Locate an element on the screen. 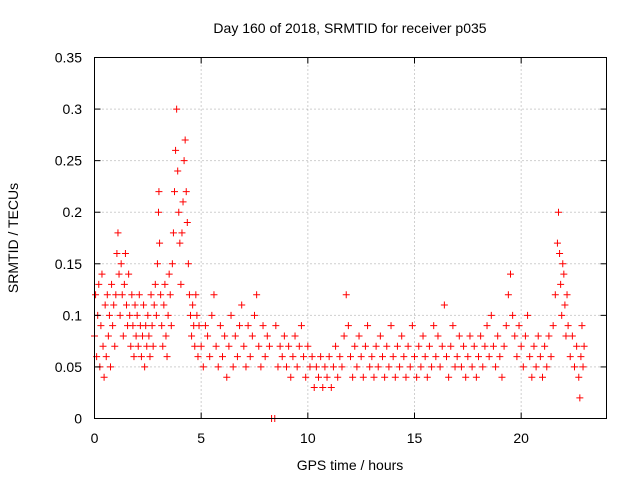  x-axis-label: GPS time / hours is located at coordinates (350, 465).